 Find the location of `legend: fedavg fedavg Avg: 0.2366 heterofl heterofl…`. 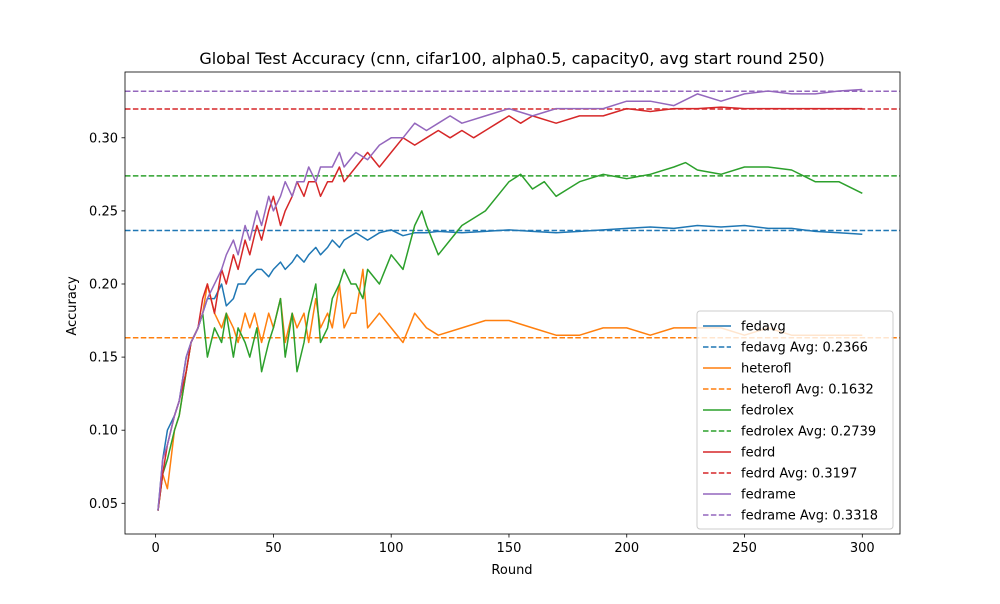

legend: fedavg fedavg Avg: 0.2366 heterofl heterofl… is located at coordinates (795, 420).